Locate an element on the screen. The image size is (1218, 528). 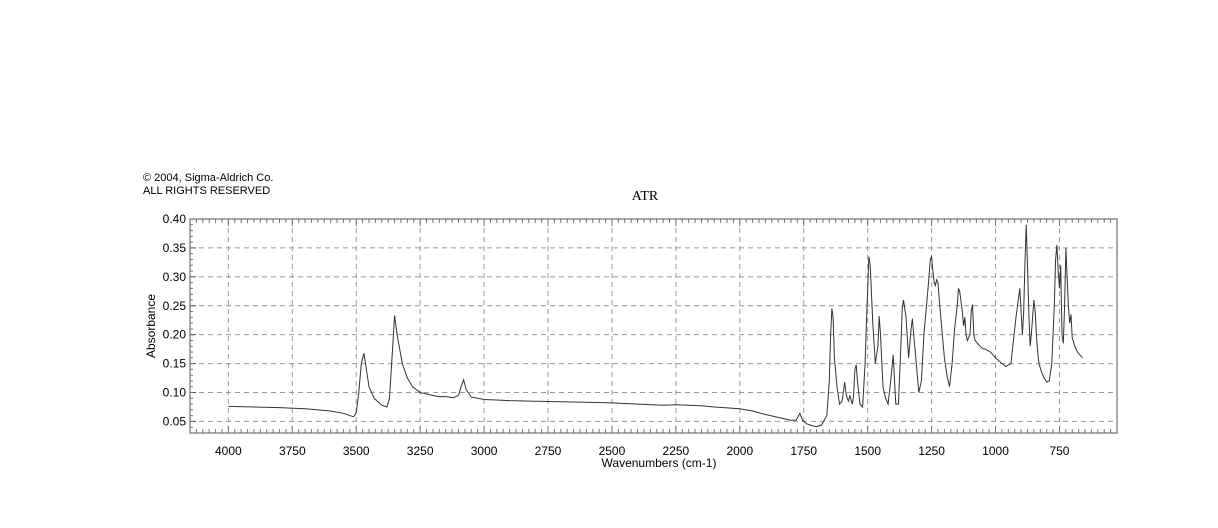
x-tick-label: 750 is located at coordinates (1059, 451).